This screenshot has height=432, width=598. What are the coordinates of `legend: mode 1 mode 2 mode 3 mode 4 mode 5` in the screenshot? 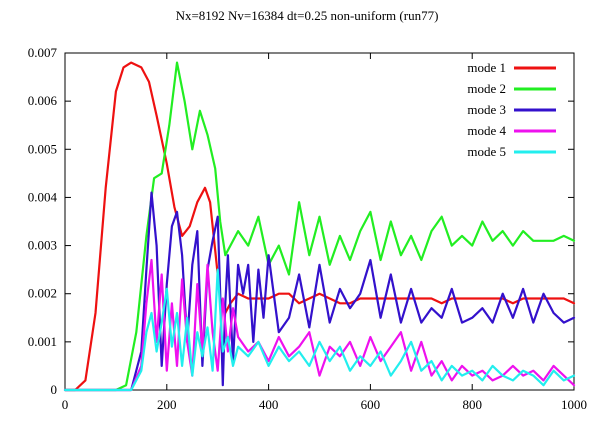 It's located at (511, 109).